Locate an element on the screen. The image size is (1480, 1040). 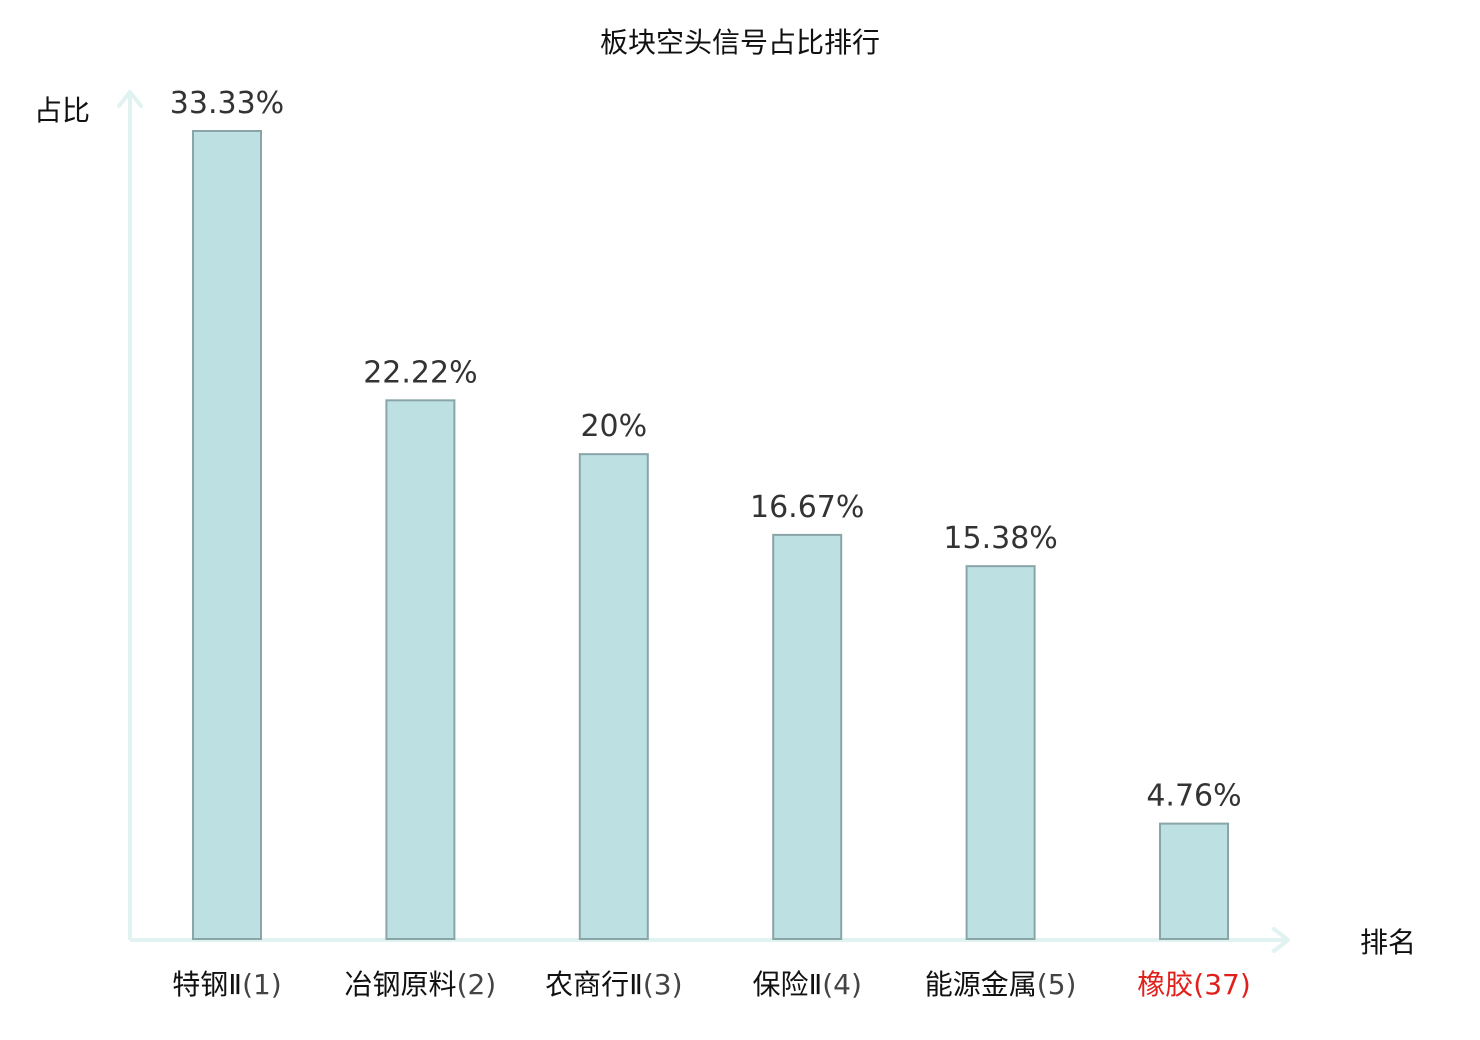
value-label-2: 22.22% is located at coordinates (420, 372).